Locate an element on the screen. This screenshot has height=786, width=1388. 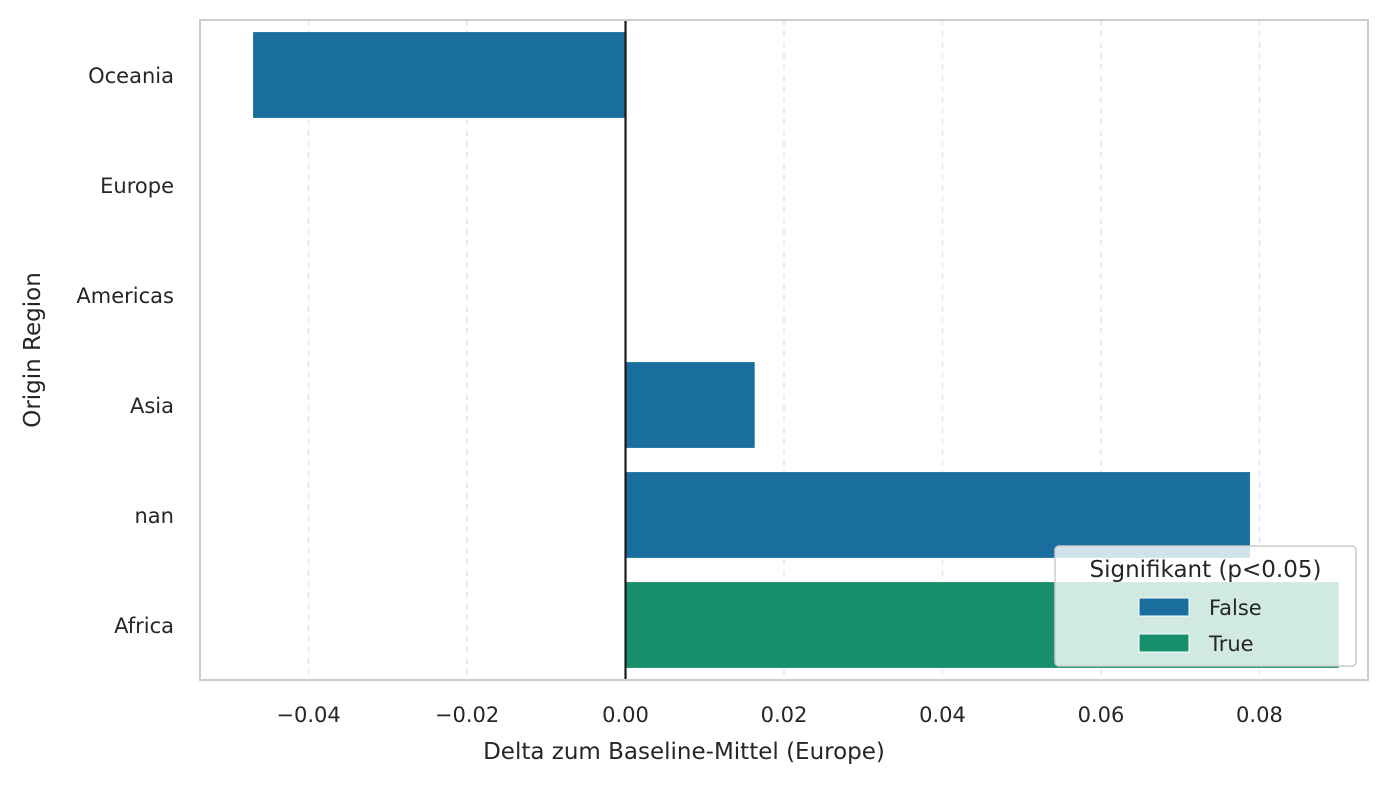
bar-nan-false is located at coordinates (937, 515).